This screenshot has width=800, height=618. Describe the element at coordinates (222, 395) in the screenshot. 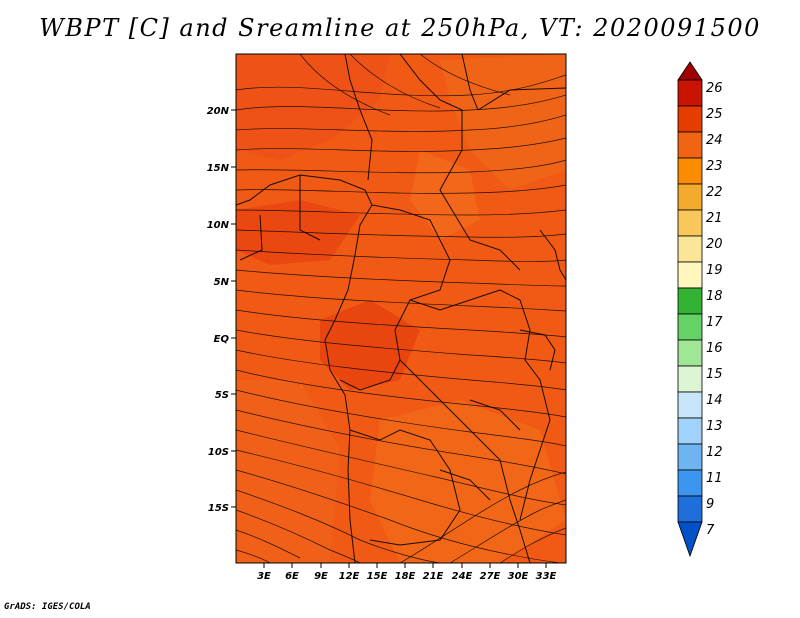

I see `lat-label: 5S` at that location.